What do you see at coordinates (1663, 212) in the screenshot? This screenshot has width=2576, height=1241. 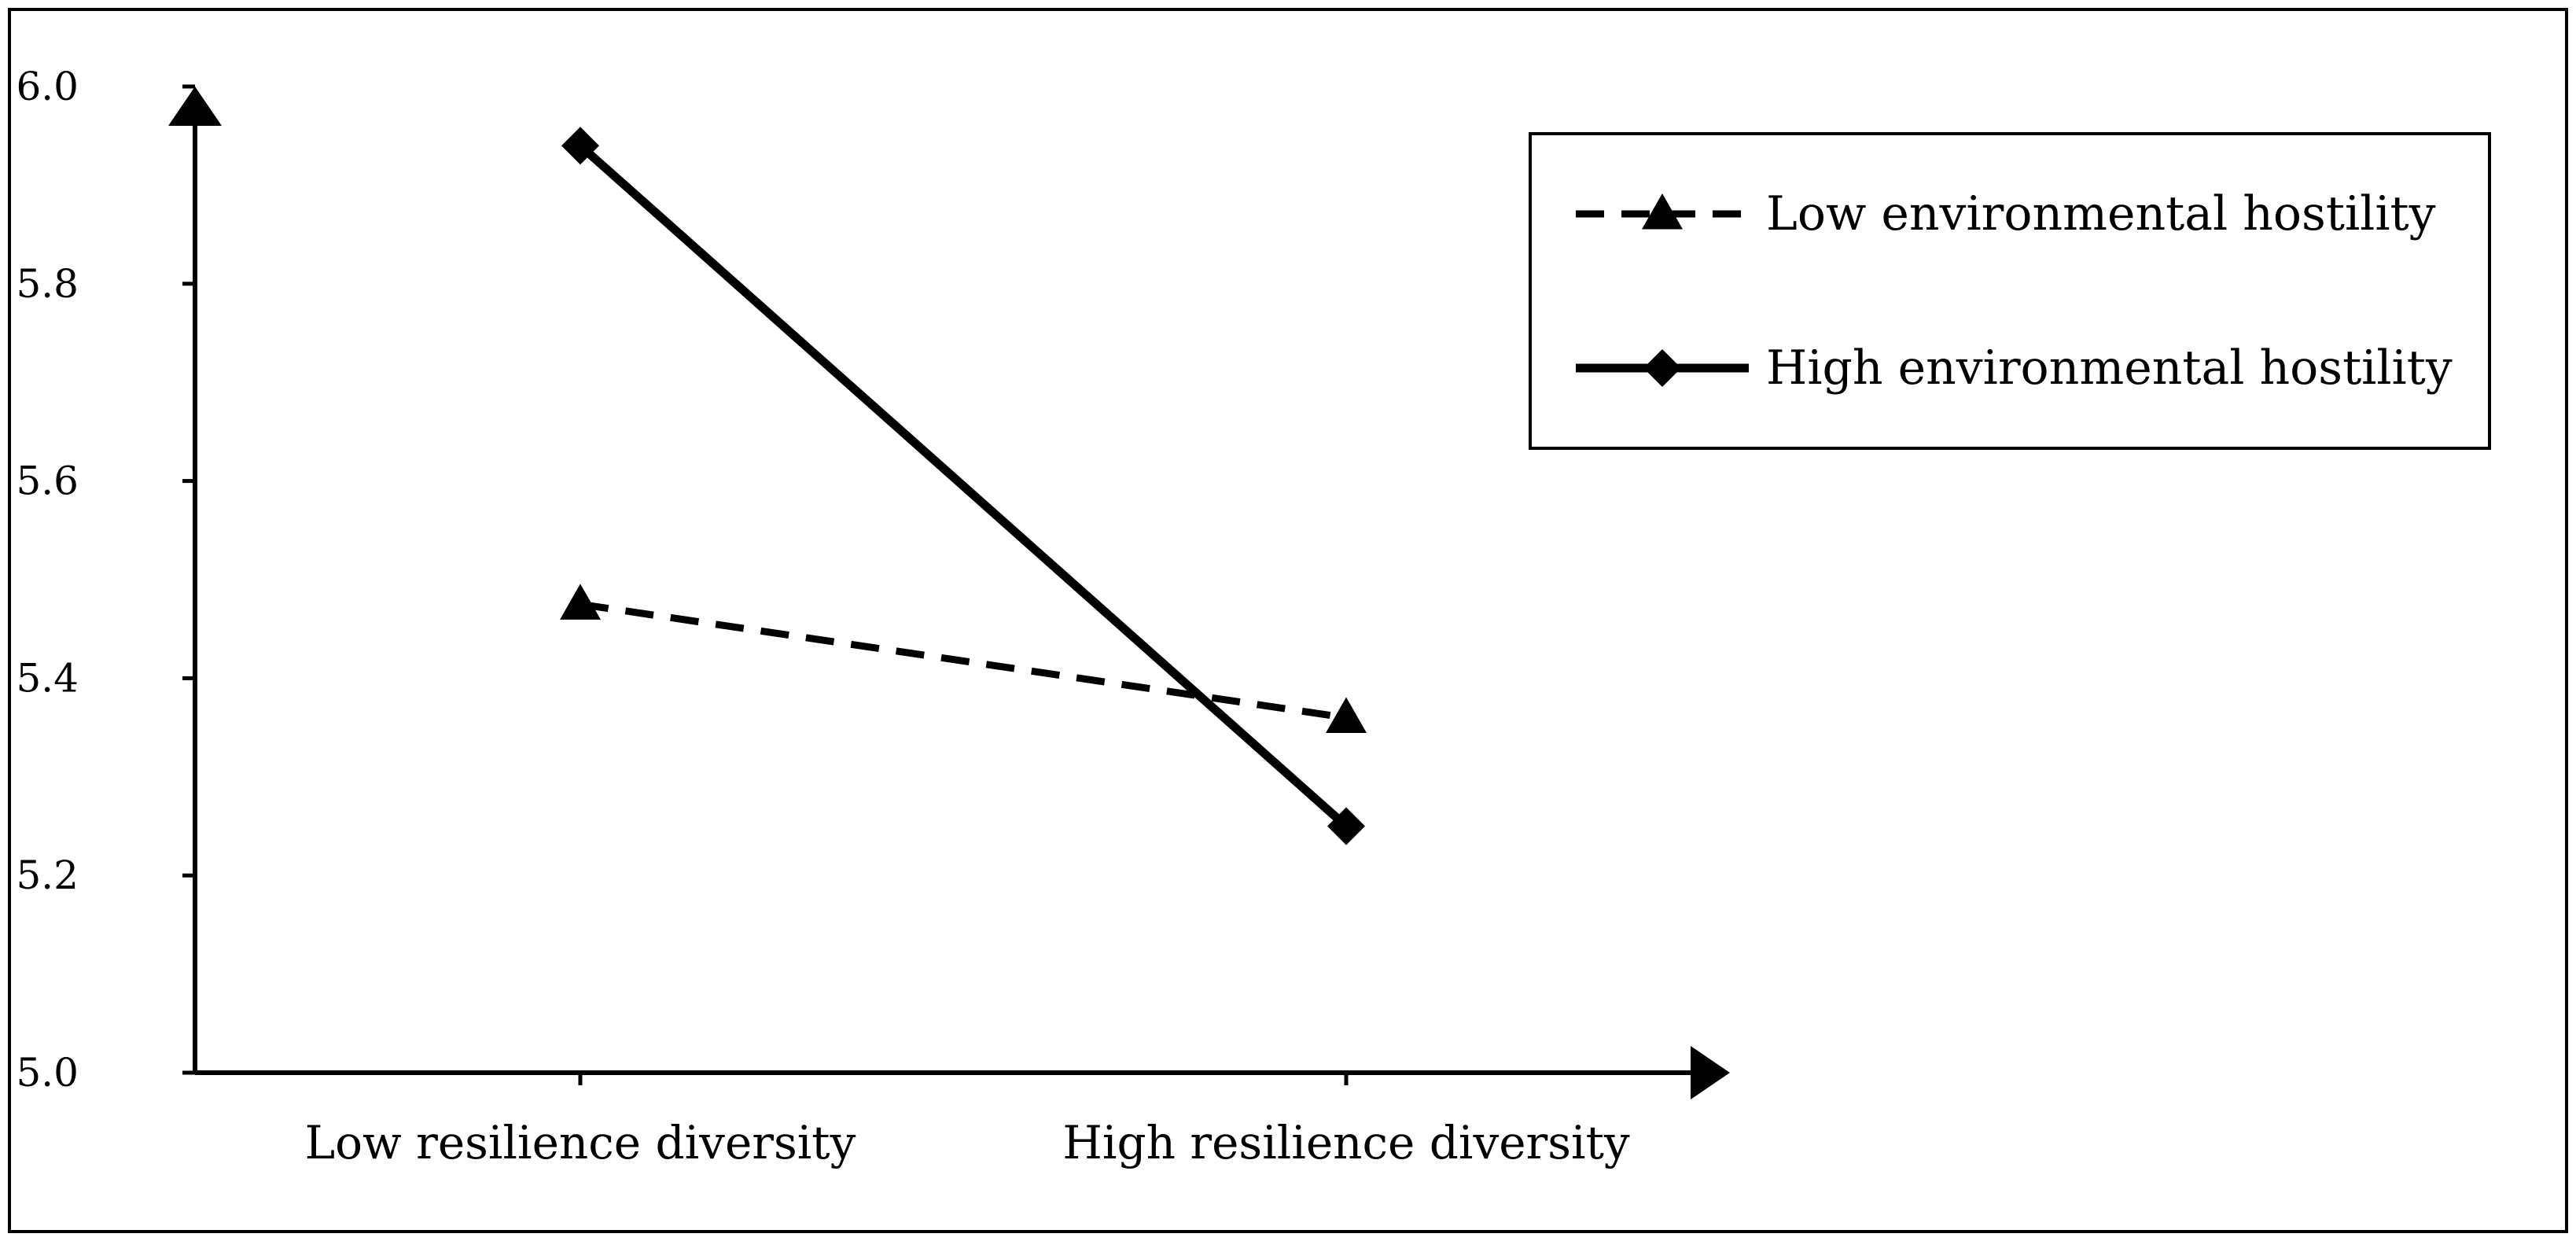 I see `legend-marker-triangle-icon` at bounding box center [1663, 212].